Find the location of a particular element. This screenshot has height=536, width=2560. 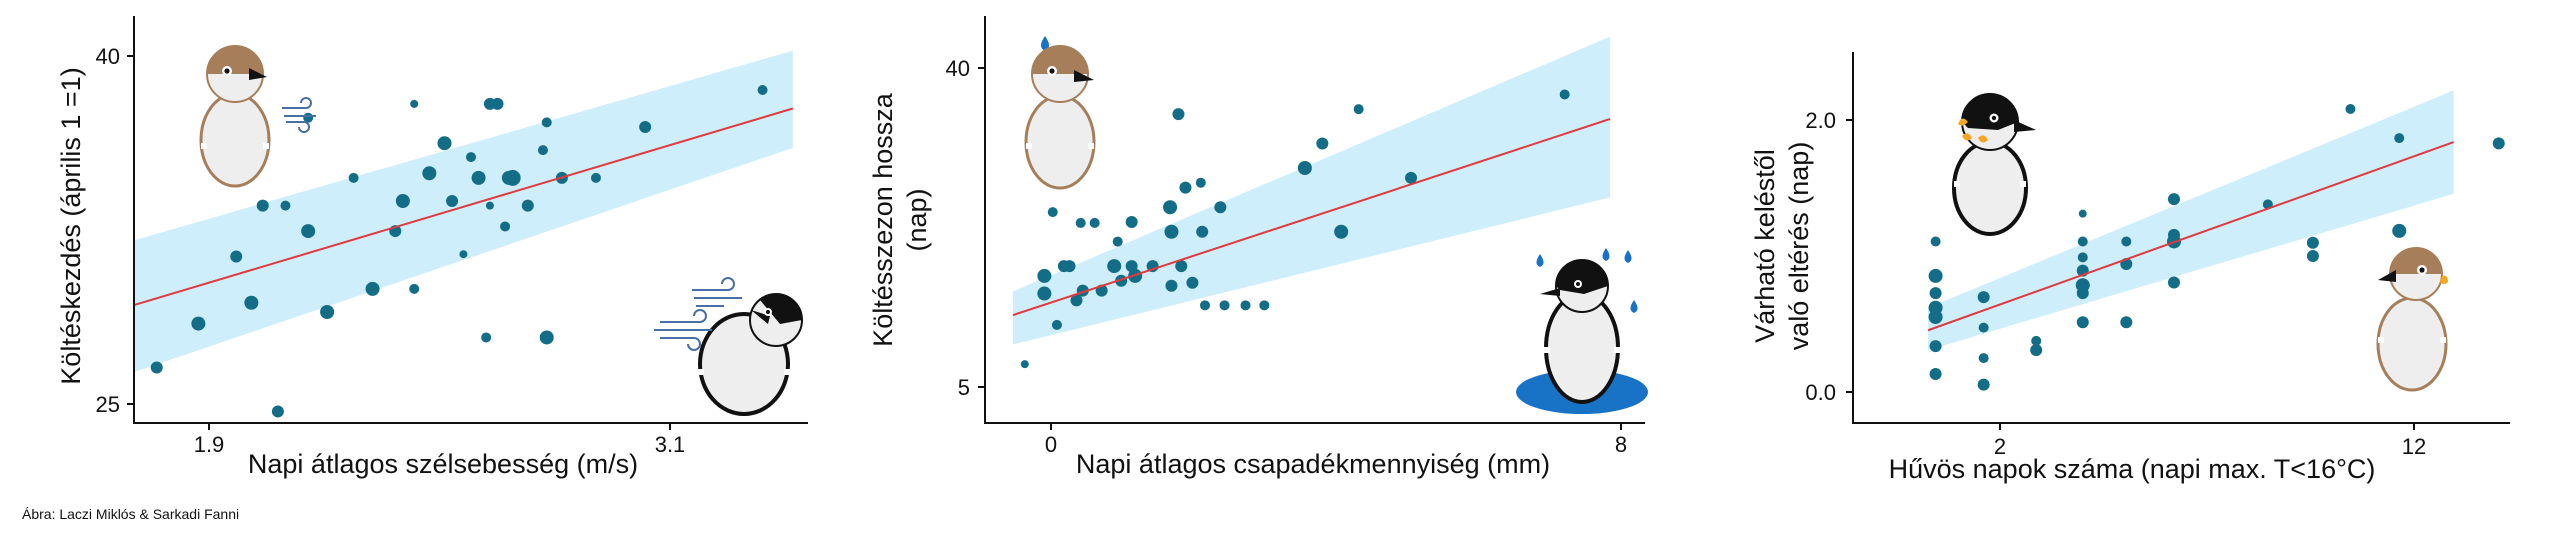

x-tick-label: 0 is located at coordinates (1051, 444).